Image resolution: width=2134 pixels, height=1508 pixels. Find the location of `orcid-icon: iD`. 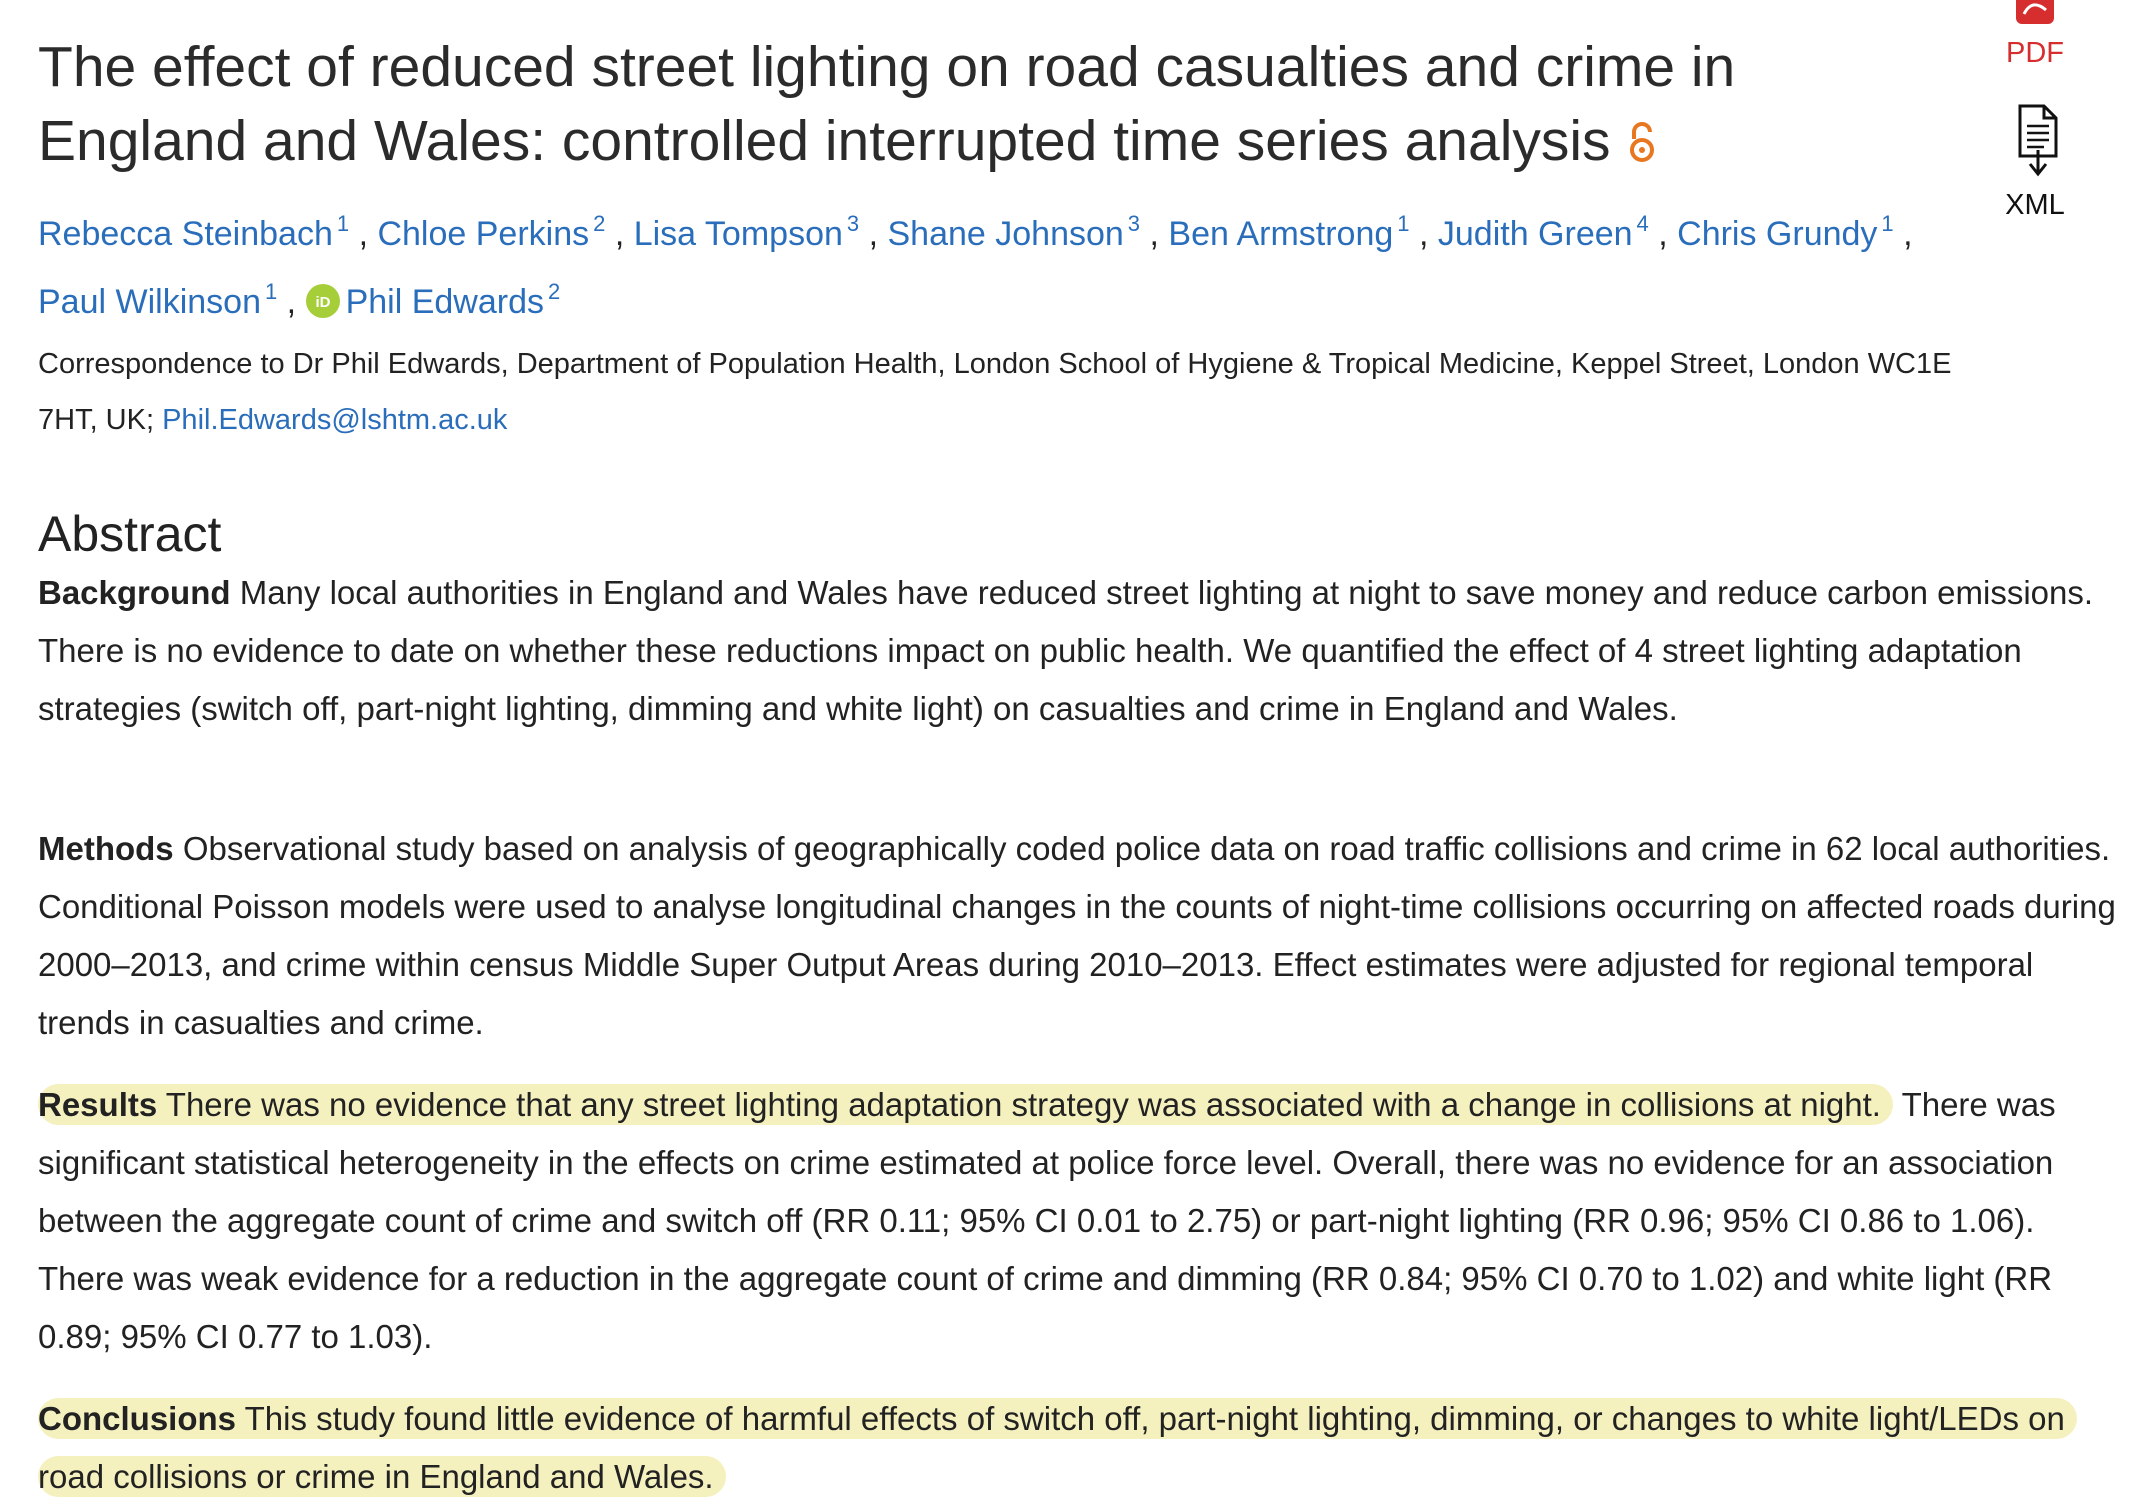

orcid-icon: iD is located at coordinates (322, 295).